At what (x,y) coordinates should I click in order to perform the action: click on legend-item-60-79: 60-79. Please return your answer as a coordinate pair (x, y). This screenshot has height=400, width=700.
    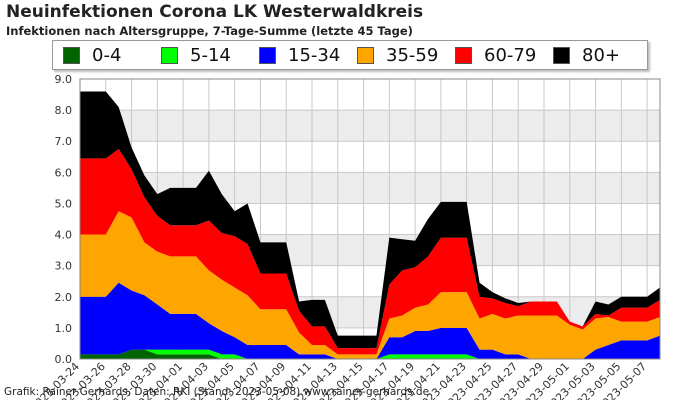
    Looking at the image, I should click on (499, 55).